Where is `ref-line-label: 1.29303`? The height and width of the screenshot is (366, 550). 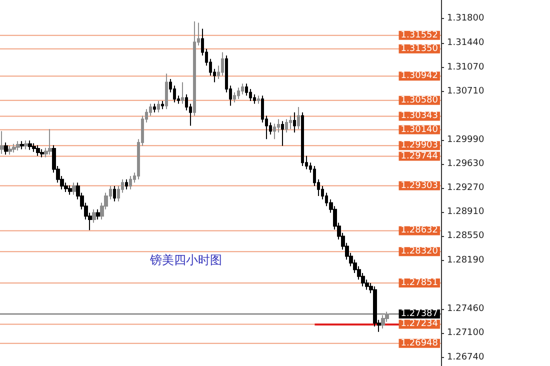
ref-line-label: 1.29303 is located at coordinates (419, 185).